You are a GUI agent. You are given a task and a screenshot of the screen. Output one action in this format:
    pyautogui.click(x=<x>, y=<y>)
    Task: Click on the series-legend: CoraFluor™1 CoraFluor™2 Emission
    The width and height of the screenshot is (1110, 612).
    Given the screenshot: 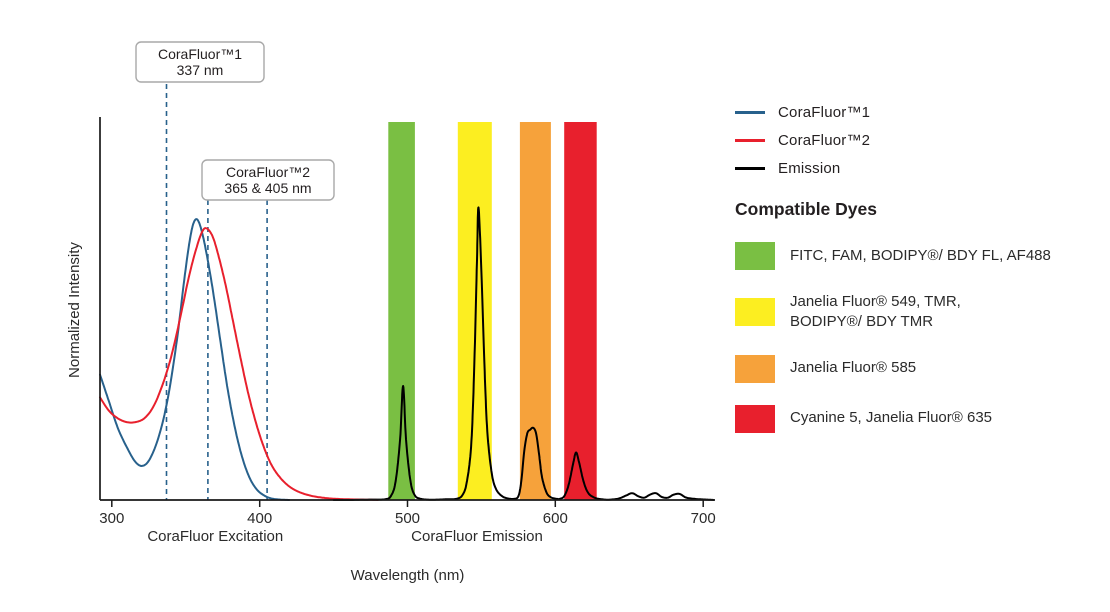 What is the action you would take?
    pyautogui.click(x=917, y=140)
    